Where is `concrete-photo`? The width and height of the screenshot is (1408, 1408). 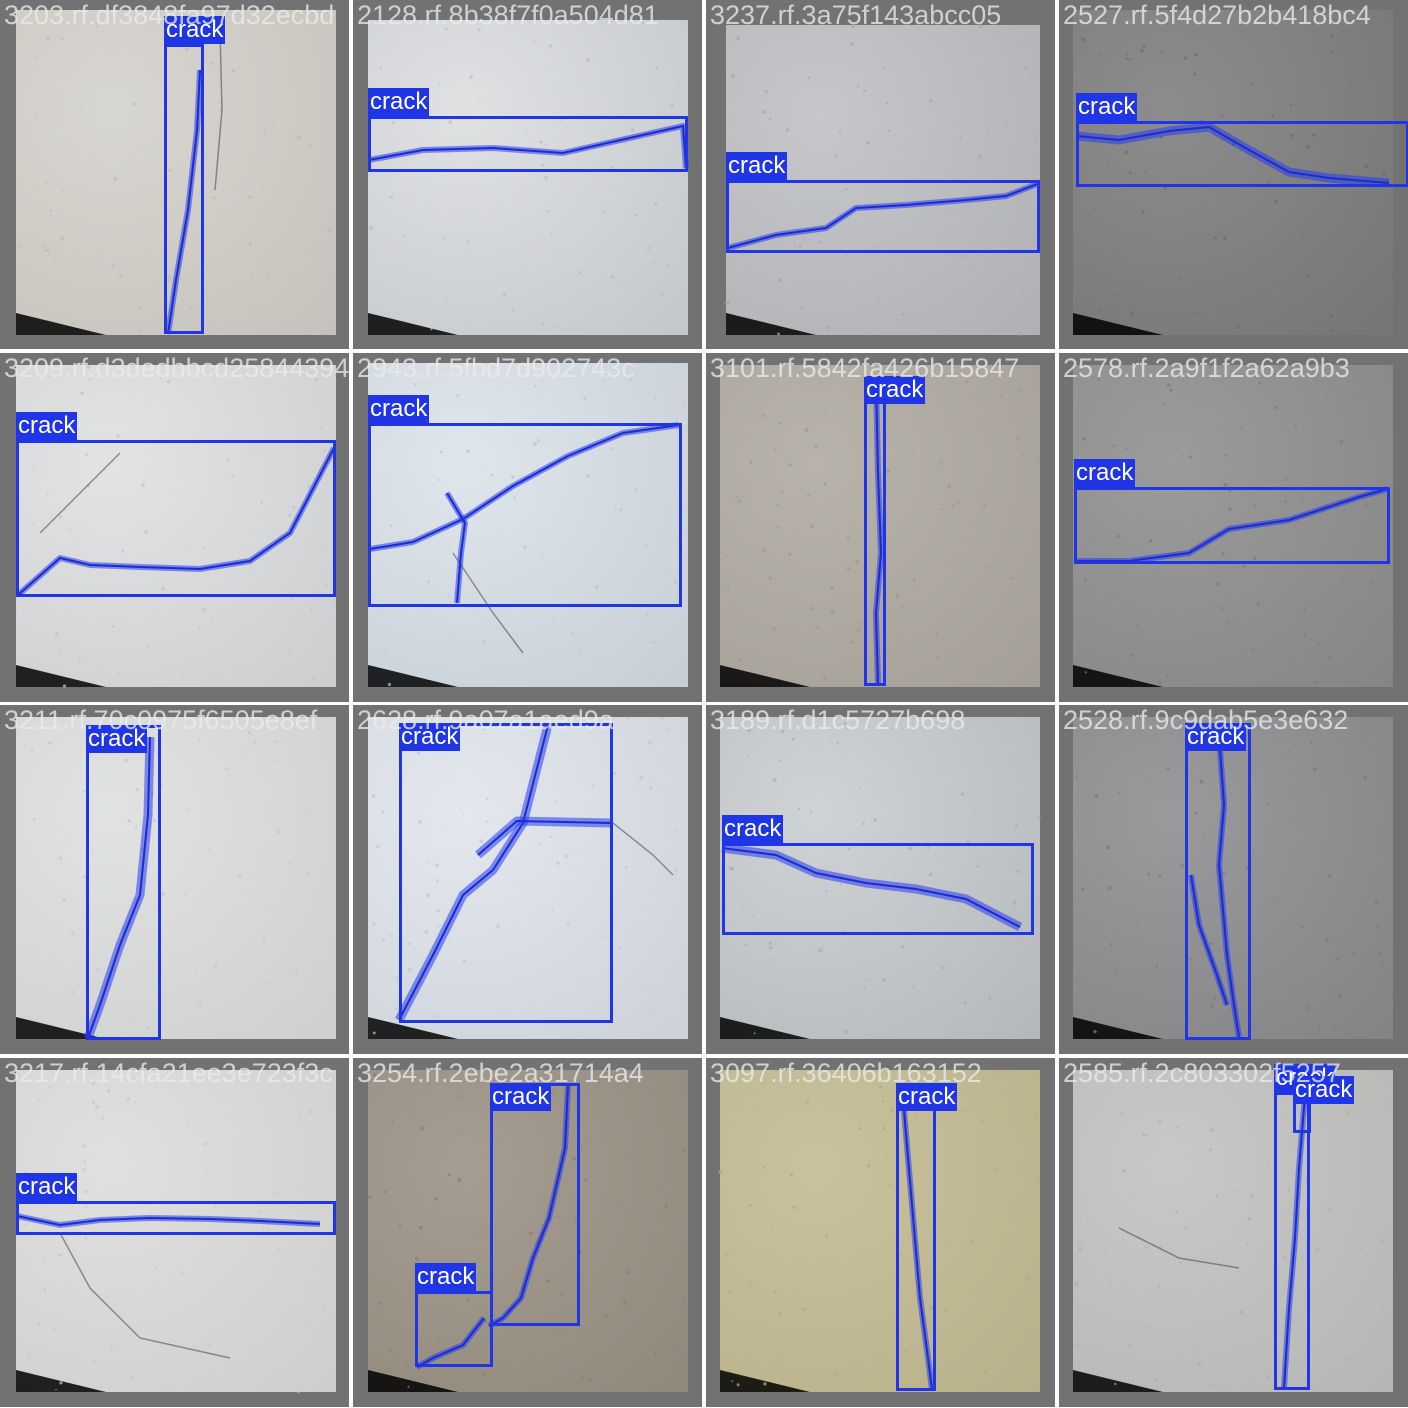
concrete-photo is located at coordinates (880, 878).